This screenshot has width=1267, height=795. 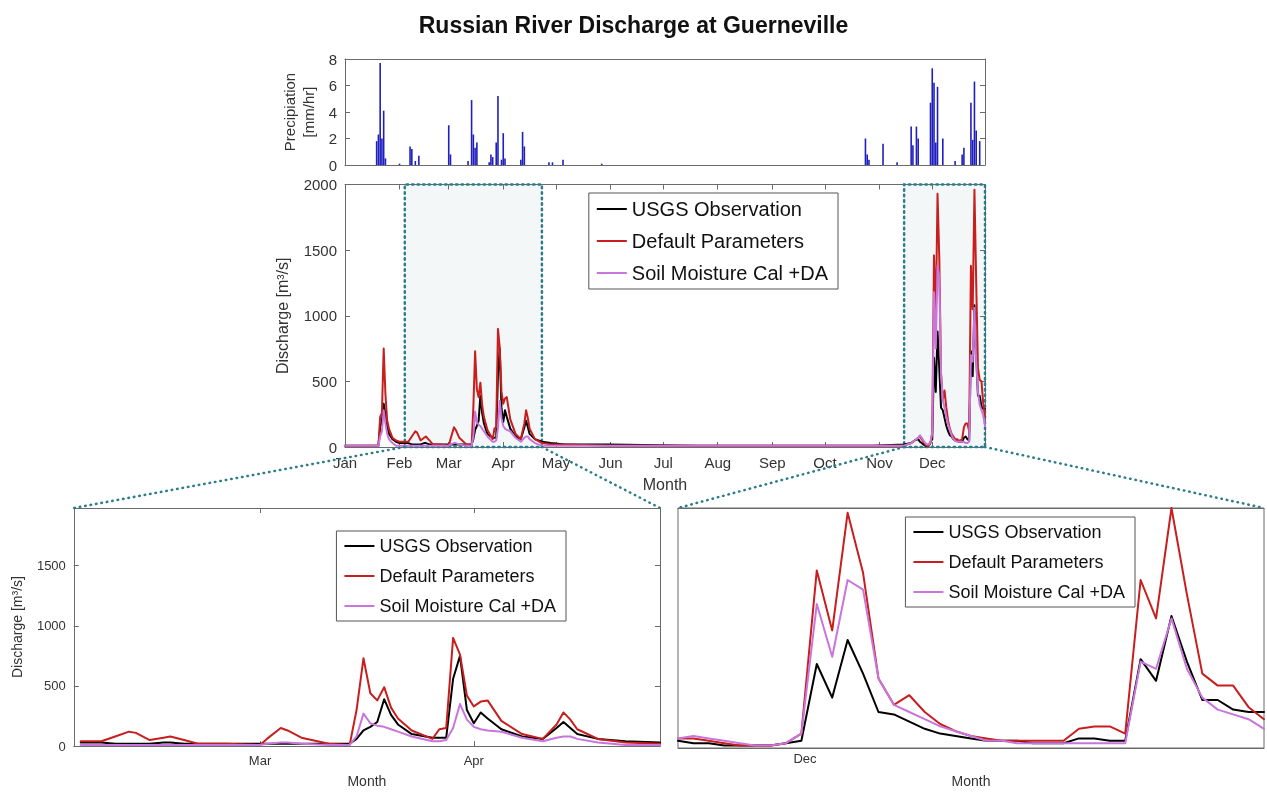 I want to click on x-tick-label: Oct, so click(x=825, y=462).